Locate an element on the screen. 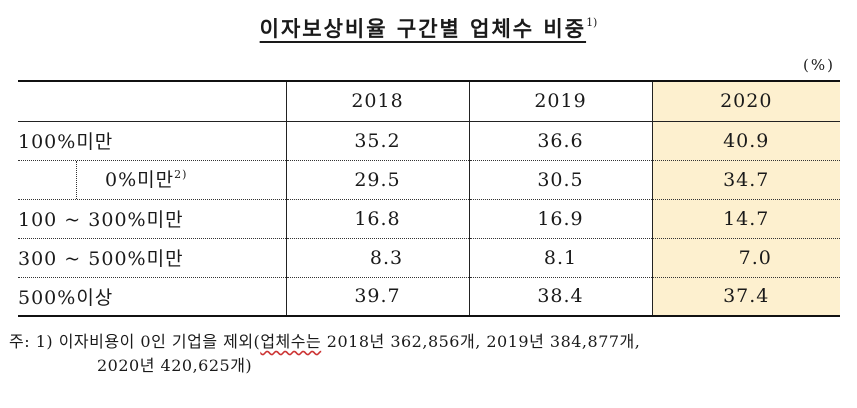 Image resolution: width=857 pixels, height=408 pixels. table-row: 0%미만2) 29.5 30.5 34.7 is located at coordinates (429, 180).